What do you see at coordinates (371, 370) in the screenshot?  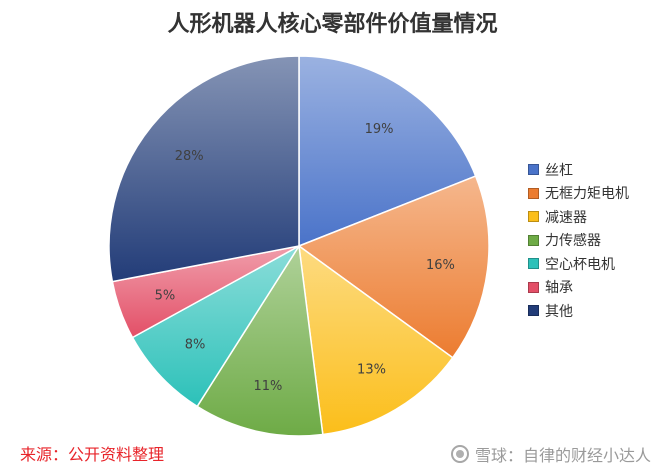 I see `slice-label-减速器: 13%` at bounding box center [371, 370].